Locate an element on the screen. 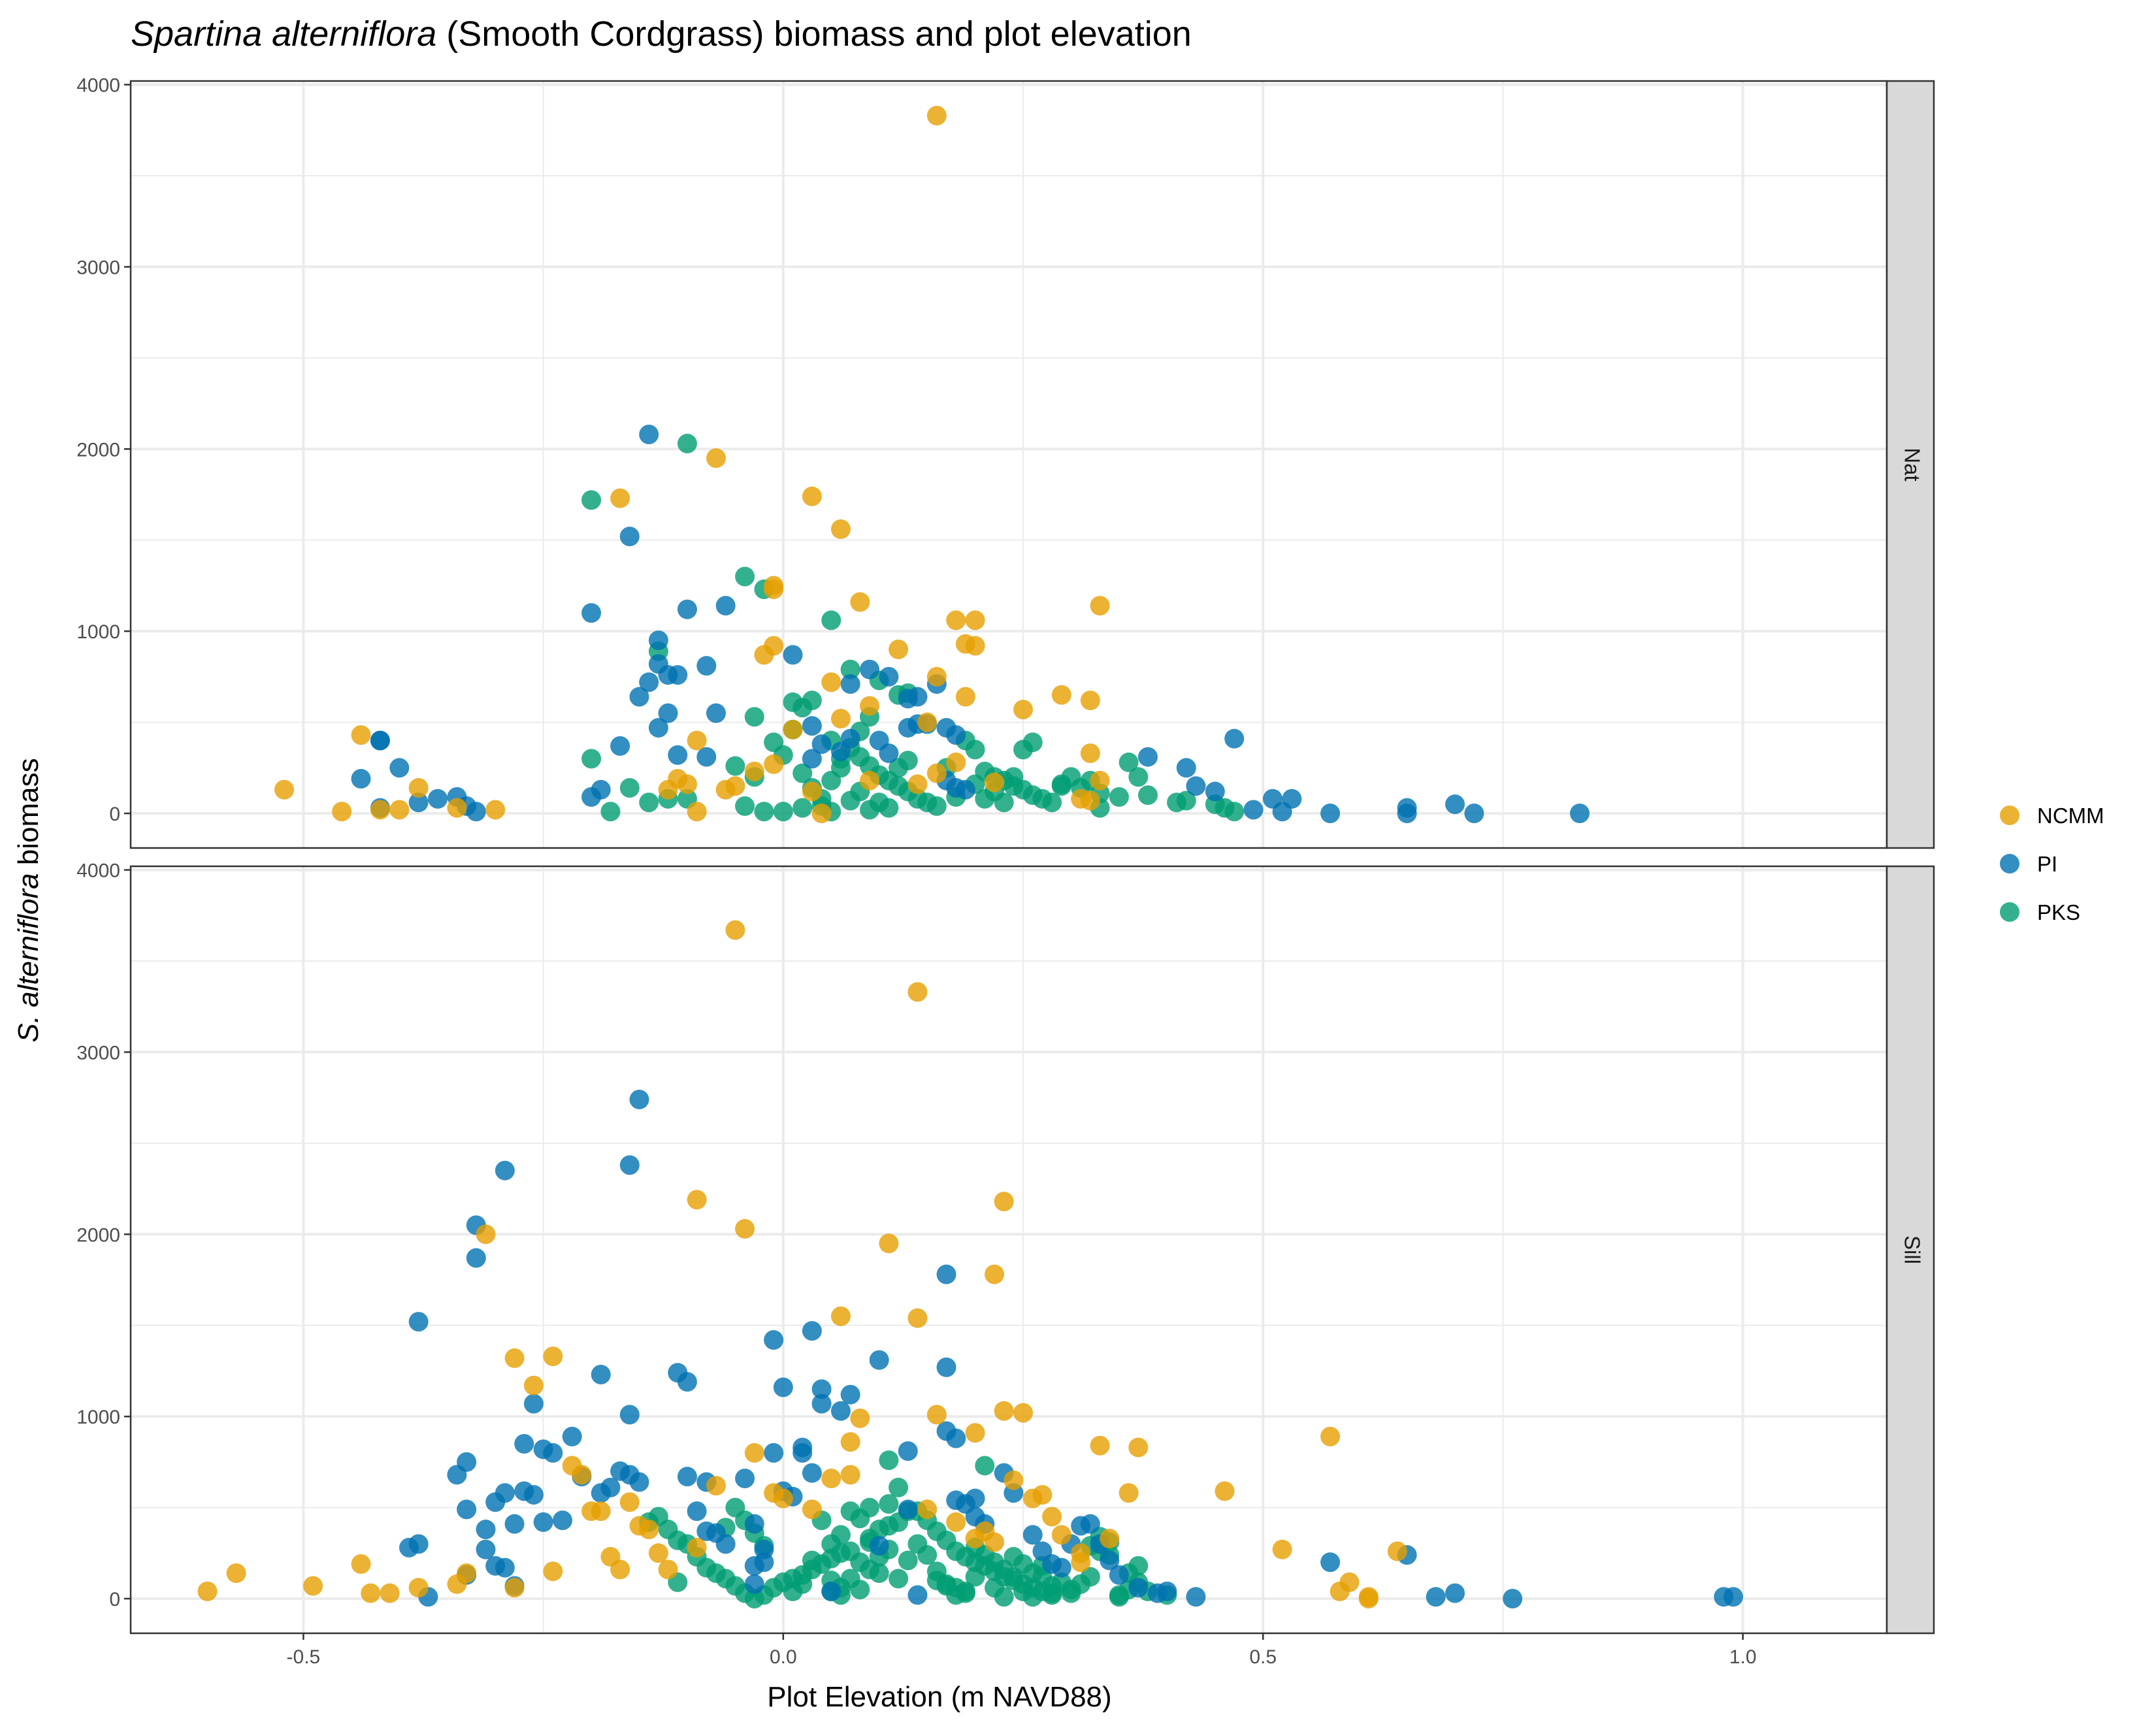 This screenshot has width=2156, height=1728. legend-key-pks is located at coordinates (2009, 912).